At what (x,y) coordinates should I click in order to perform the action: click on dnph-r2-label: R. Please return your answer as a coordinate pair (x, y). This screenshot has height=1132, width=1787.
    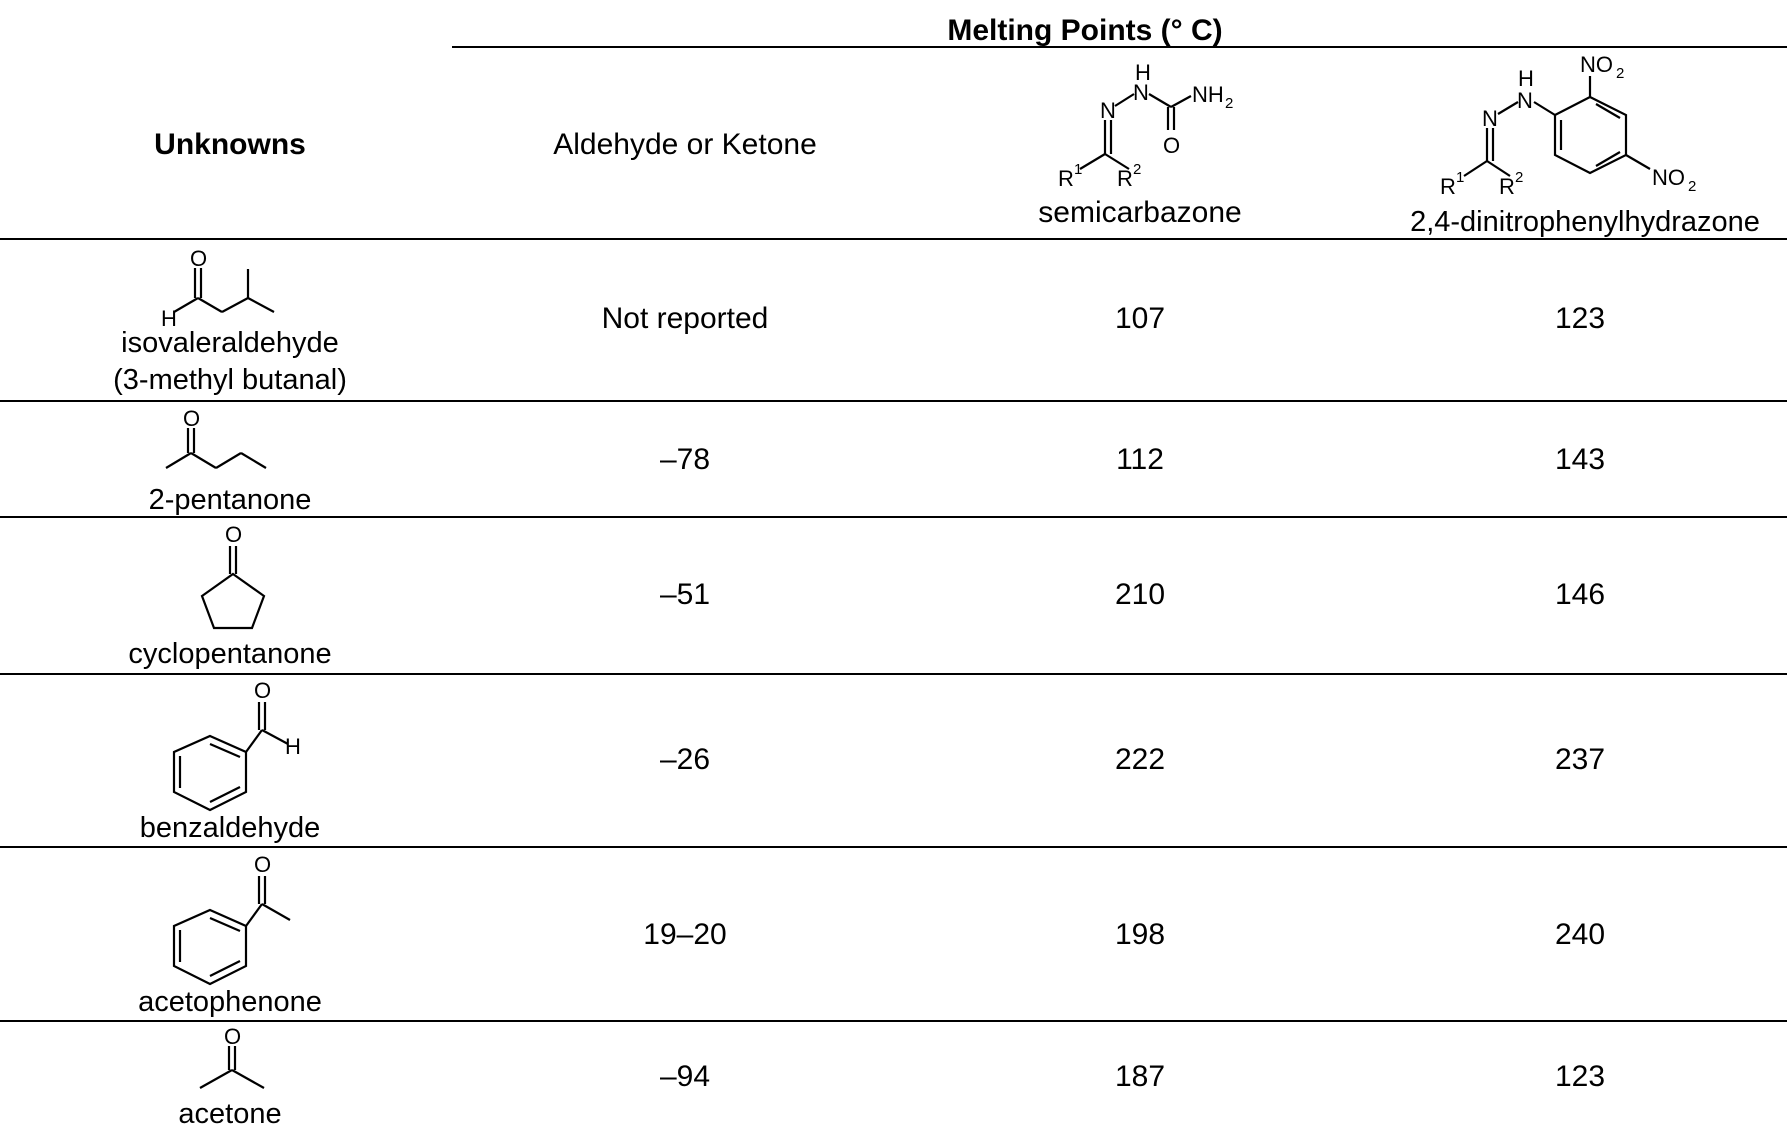
    Looking at the image, I should click on (1507, 186).